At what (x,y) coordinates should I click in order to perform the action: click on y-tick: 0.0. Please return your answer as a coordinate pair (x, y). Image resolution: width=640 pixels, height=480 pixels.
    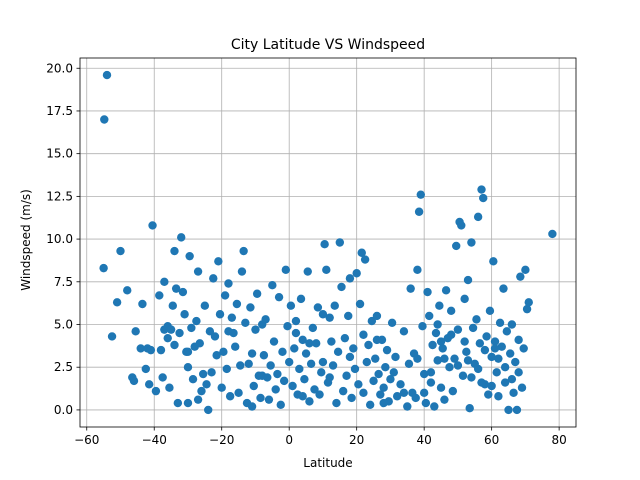
    Looking at the image, I should click on (67, 410).